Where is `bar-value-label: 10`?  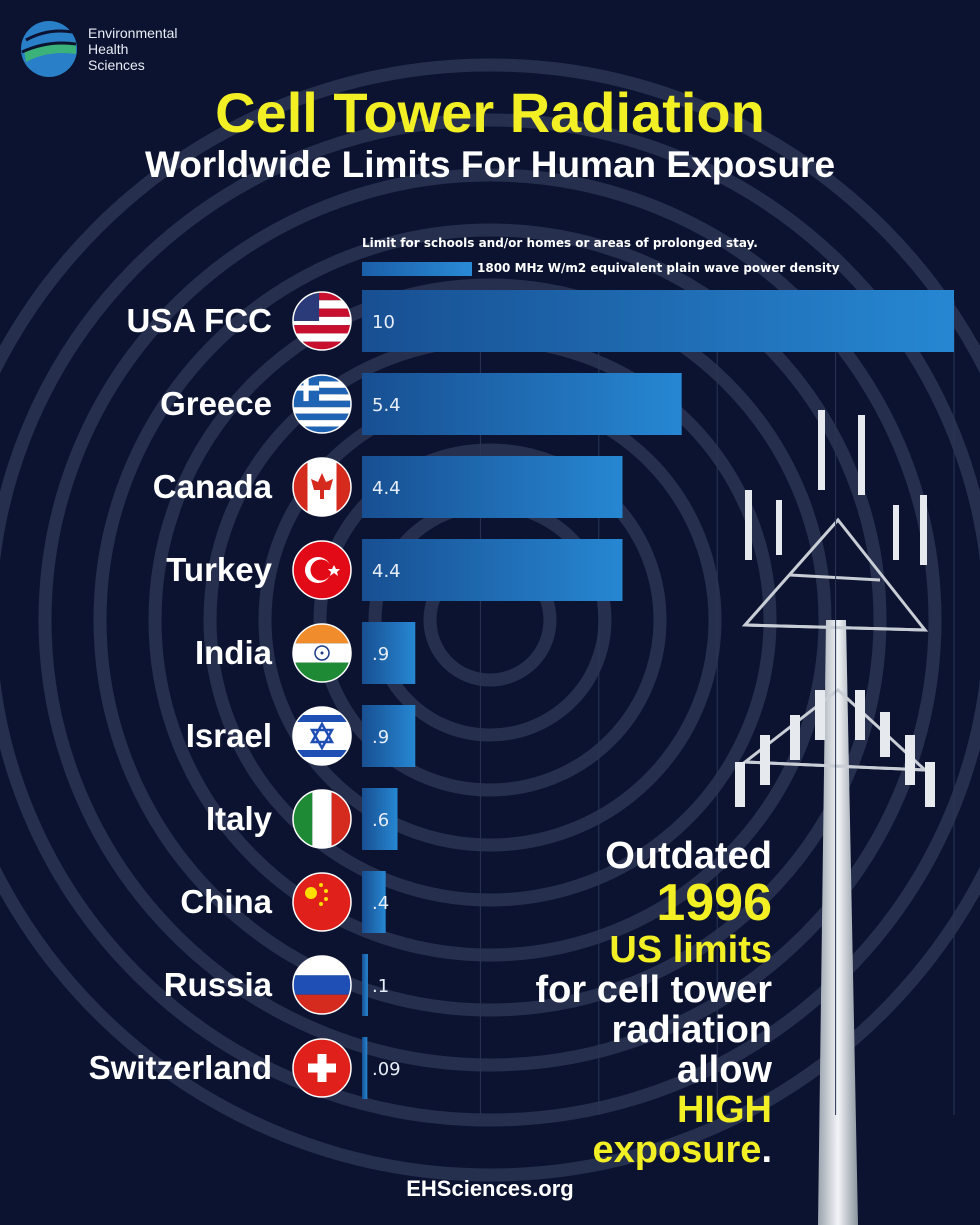 bar-value-label: 10 is located at coordinates (383, 322).